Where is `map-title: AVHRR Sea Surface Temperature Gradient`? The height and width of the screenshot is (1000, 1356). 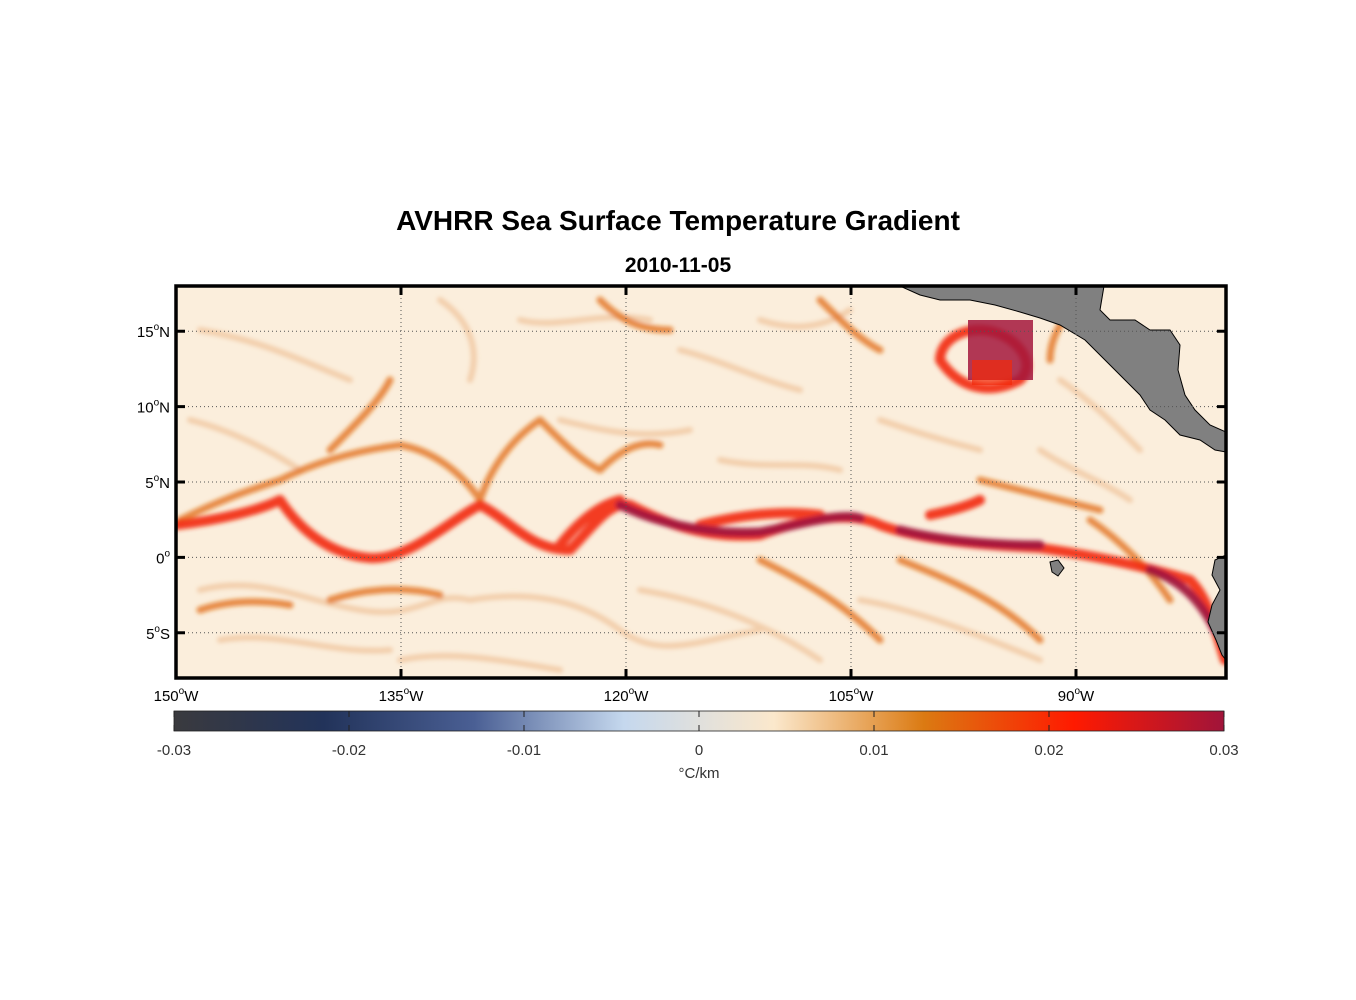 map-title: AVHRR Sea Surface Temperature Gradient is located at coordinates (678, 220).